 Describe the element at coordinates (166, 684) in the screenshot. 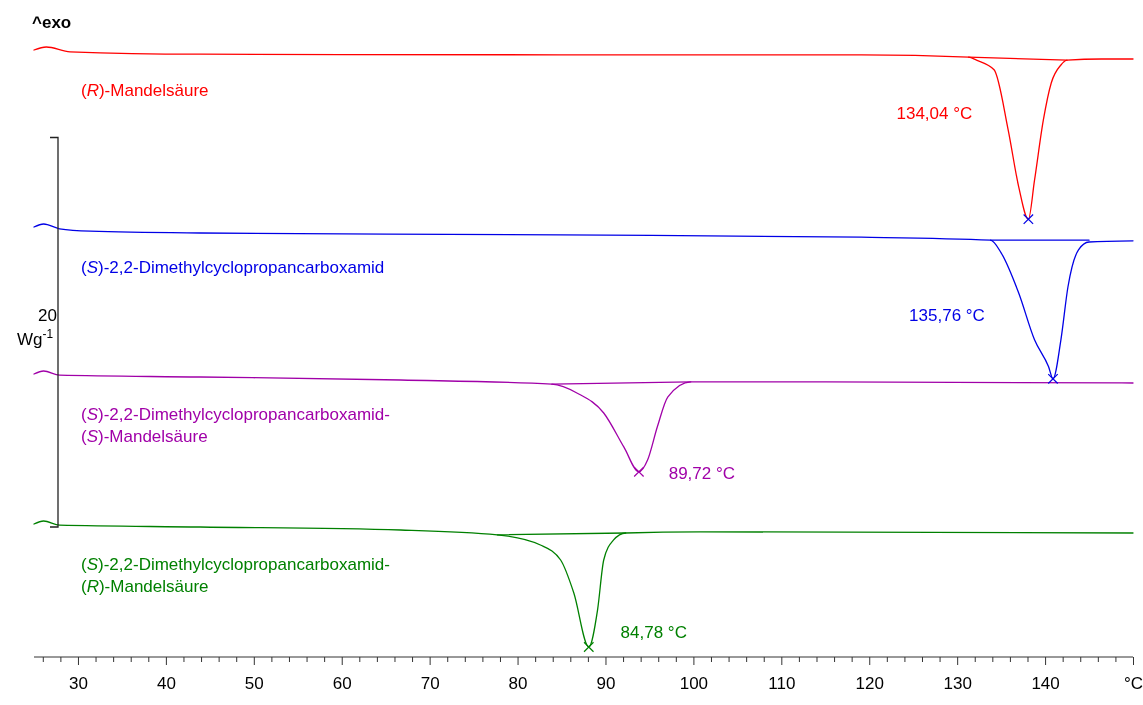

I see `x-tick-label: 40` at that location.